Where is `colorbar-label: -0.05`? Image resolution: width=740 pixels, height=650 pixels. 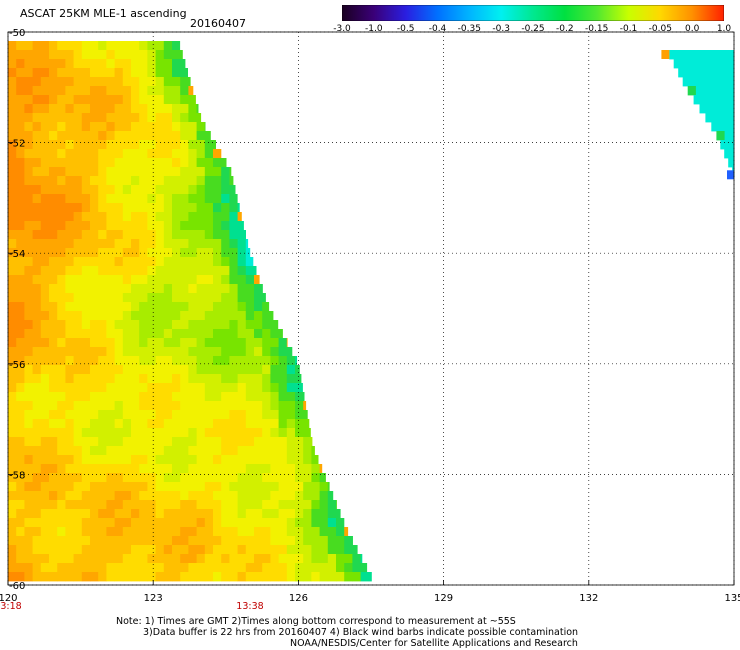 colorbar-label: -0.05 is located at coordinates (660, 29).